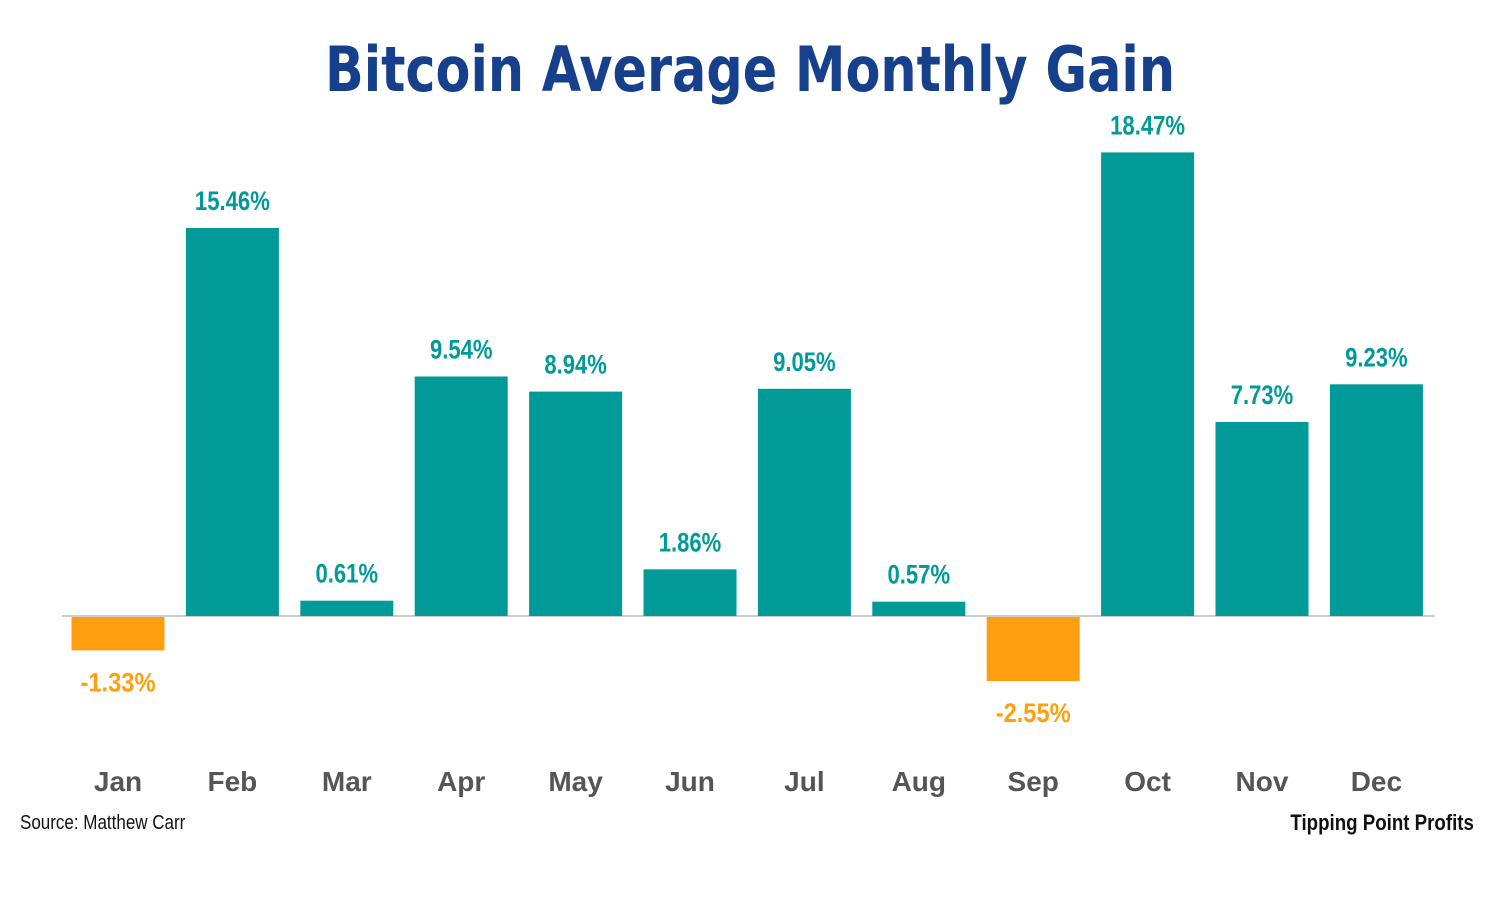 The width and height of the screenshot is (1500, 900). I want to click on bar-jun, so click(690, 592).